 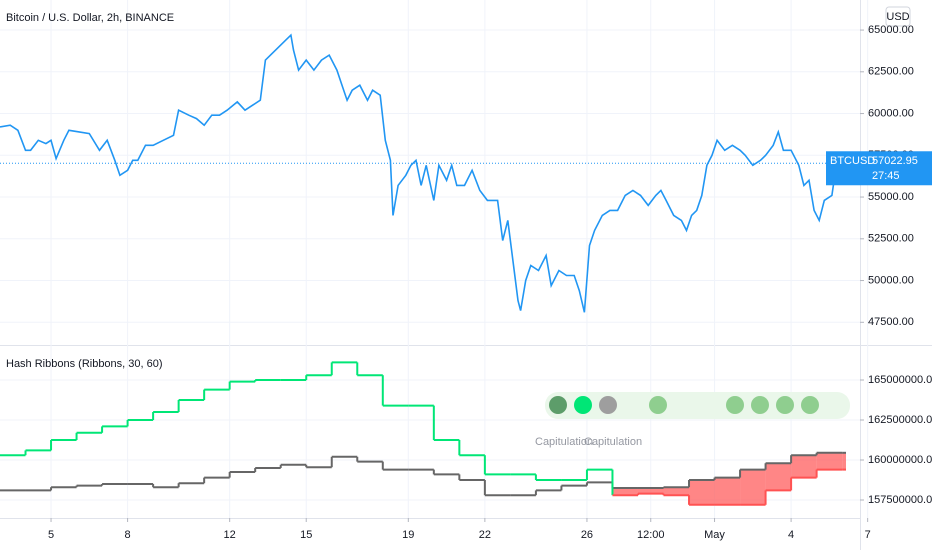 What do you see at coordinates (891, 197) in the screenshot?
I see `y-tick-label: 55000.00` at bounding box center [891, 197].